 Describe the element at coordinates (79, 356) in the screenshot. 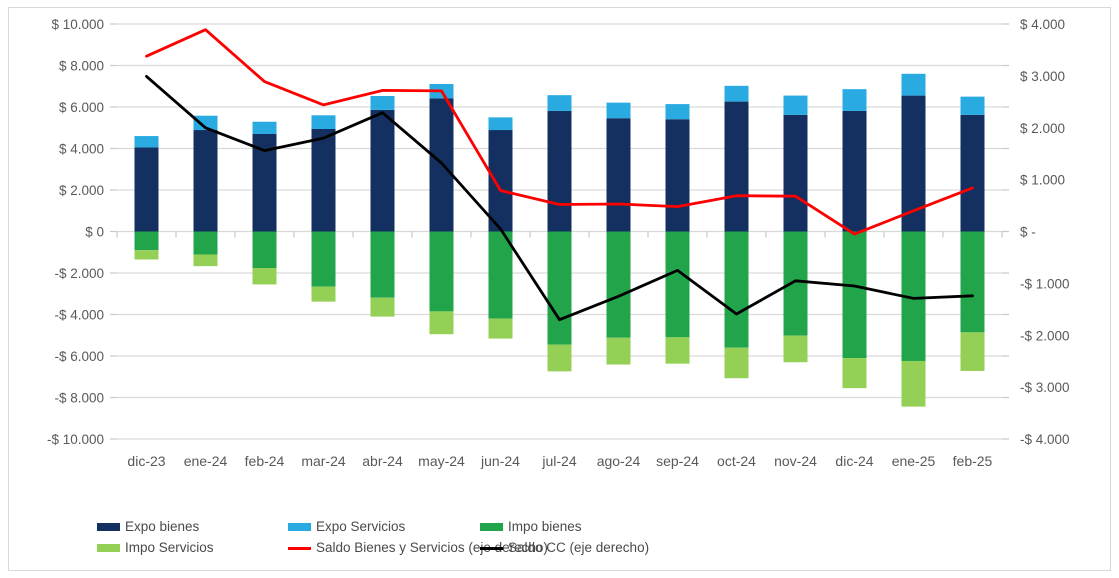

I see `left-axis-label: -$ 6.000` at that location.